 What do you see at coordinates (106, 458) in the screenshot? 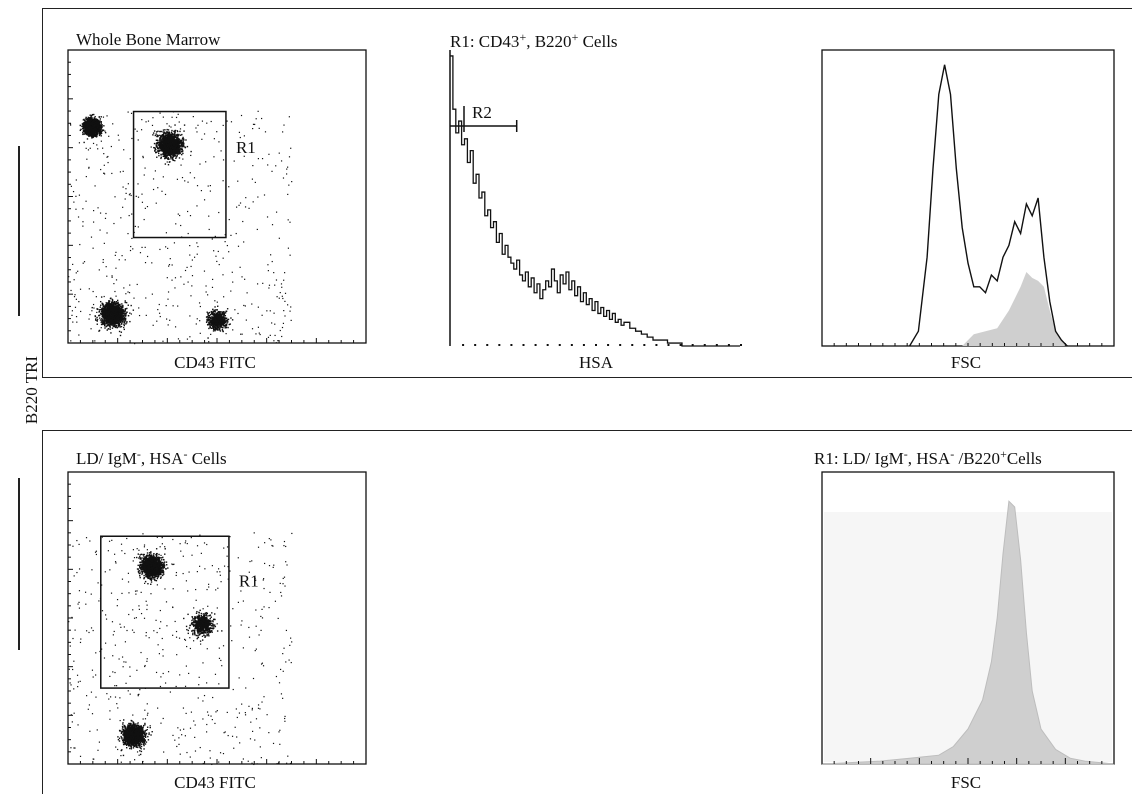
I see `plot4-title-a: LD/ IgM` at bounding box center [106, 458].